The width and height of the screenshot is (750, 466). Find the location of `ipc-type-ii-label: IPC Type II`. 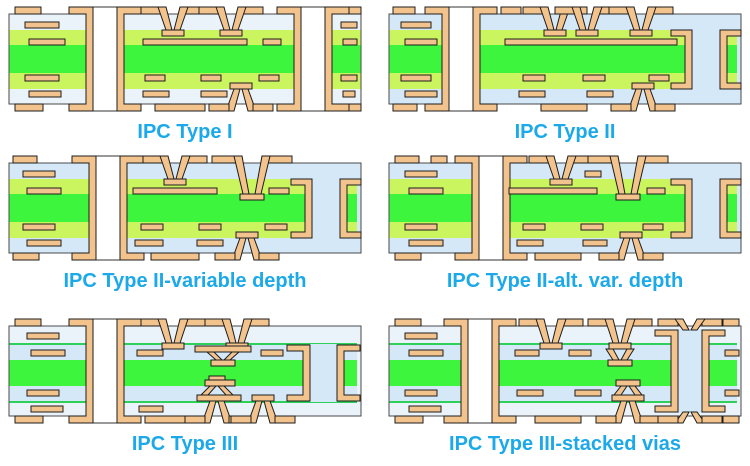

ipc-type-ii-label: IPC Type II is located at coordinates (565, 132).